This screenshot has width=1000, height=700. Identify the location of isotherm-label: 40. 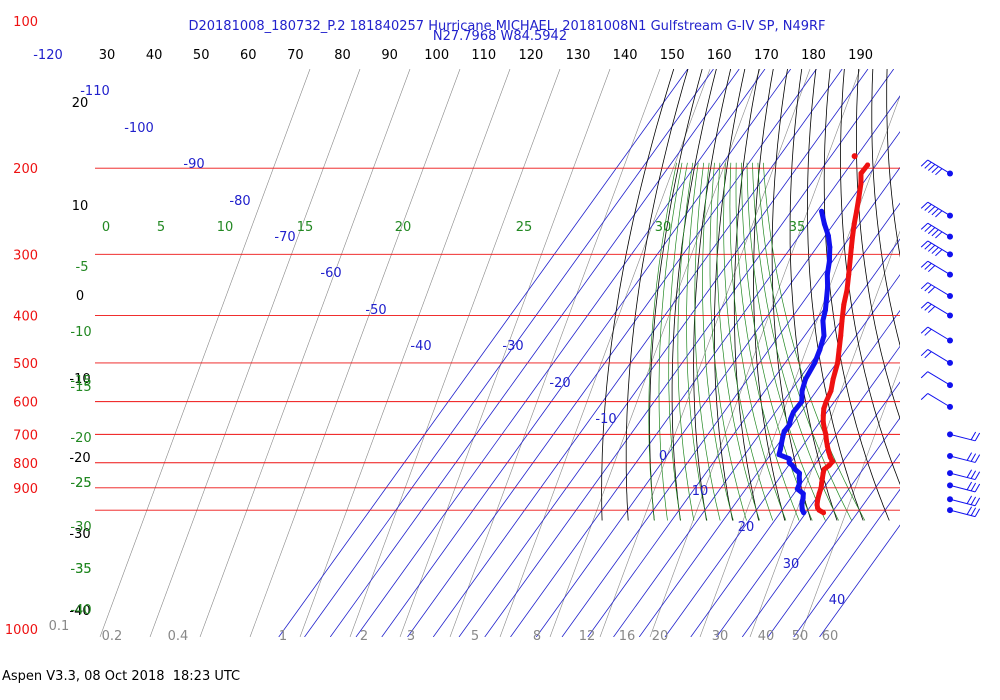
(837, 600).